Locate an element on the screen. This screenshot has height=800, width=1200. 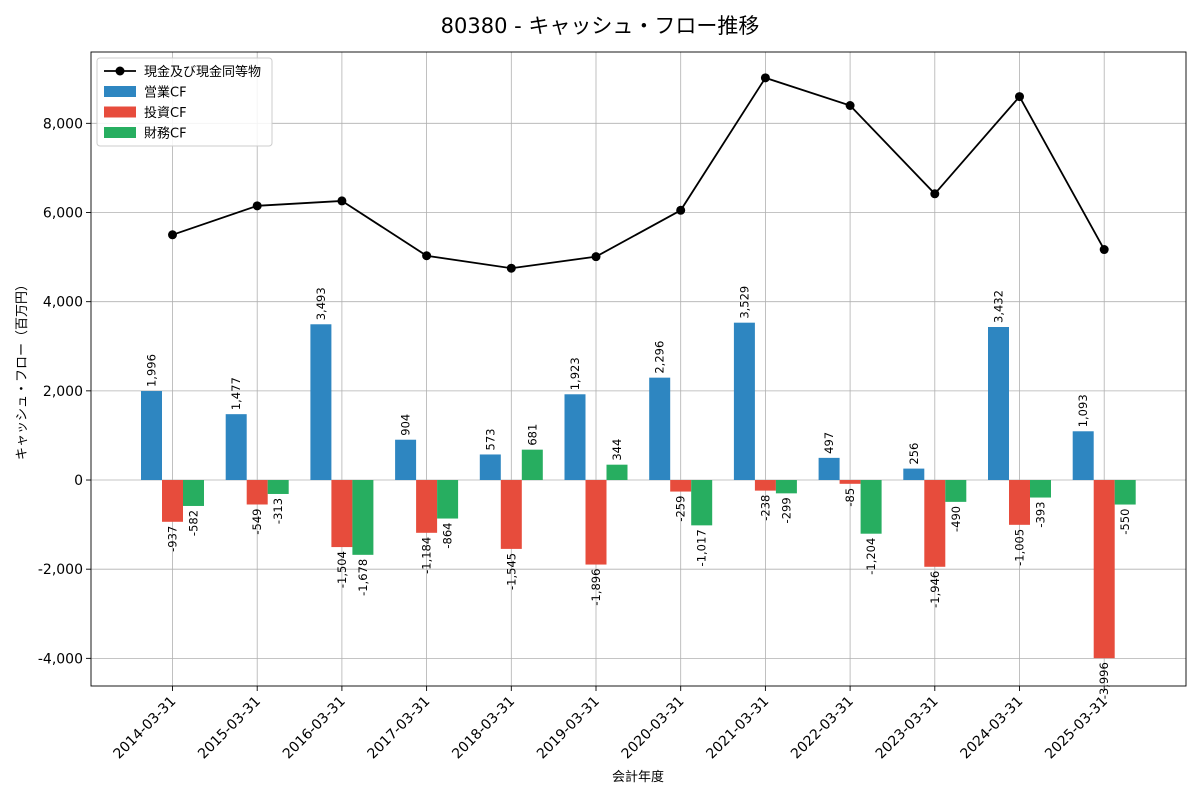
bar-value-label: 904 is located at coordinates (406, 425).